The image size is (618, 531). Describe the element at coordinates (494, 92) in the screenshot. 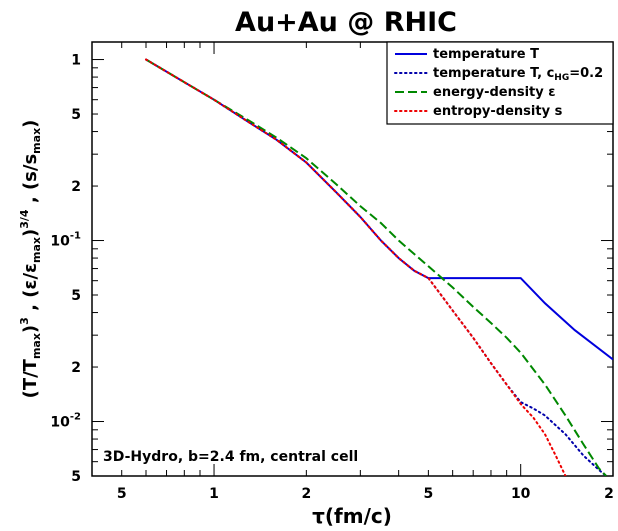

I see `legend-entry: energy-density ε` at that location.